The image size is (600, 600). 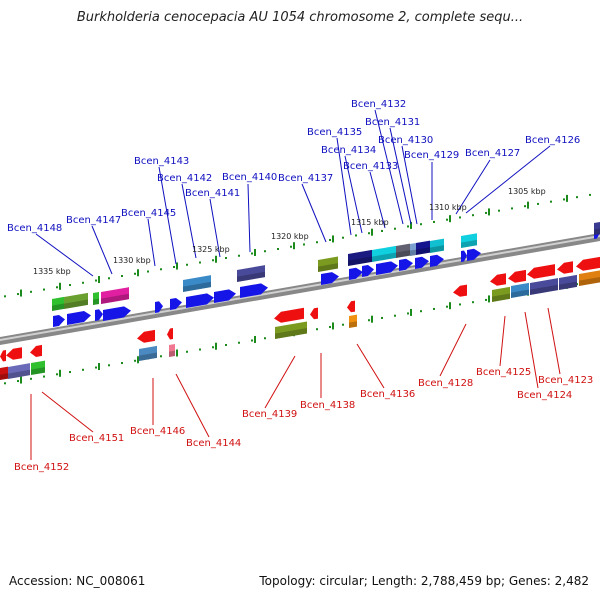 I want to click on gene-label-bcen-4148: Bcen_4148, so click(x=34, y=228).